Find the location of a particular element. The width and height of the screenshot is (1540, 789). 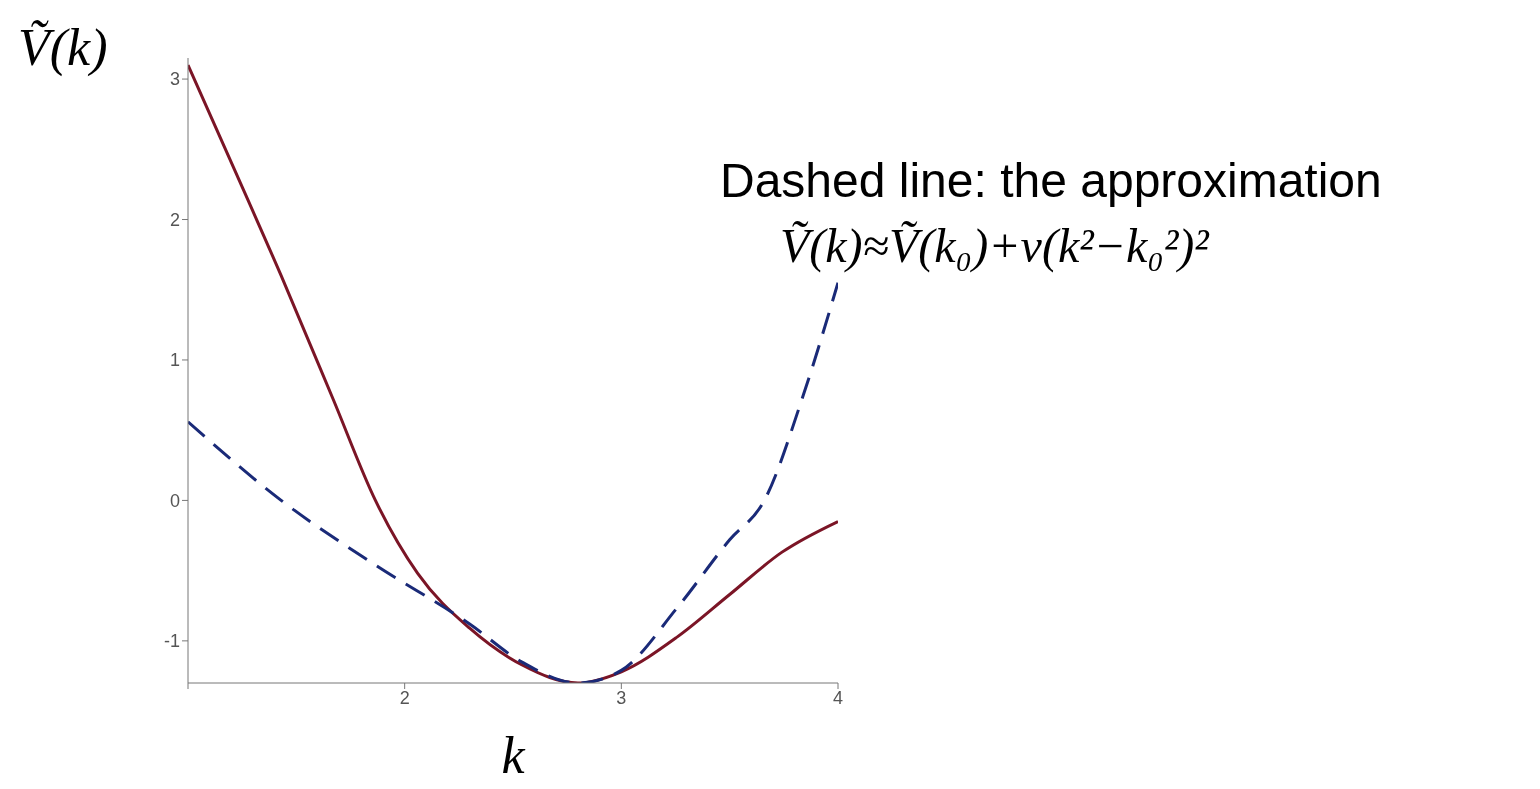

annotation: Dashed line: the approximation is located at coordinates (1051, 180).